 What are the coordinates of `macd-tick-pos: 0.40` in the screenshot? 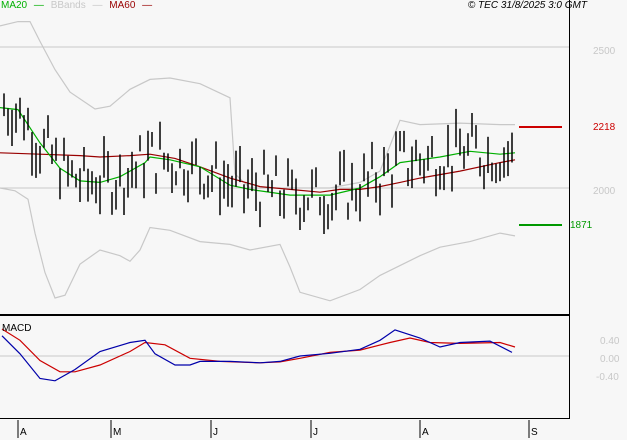 It's located at (610, 341).